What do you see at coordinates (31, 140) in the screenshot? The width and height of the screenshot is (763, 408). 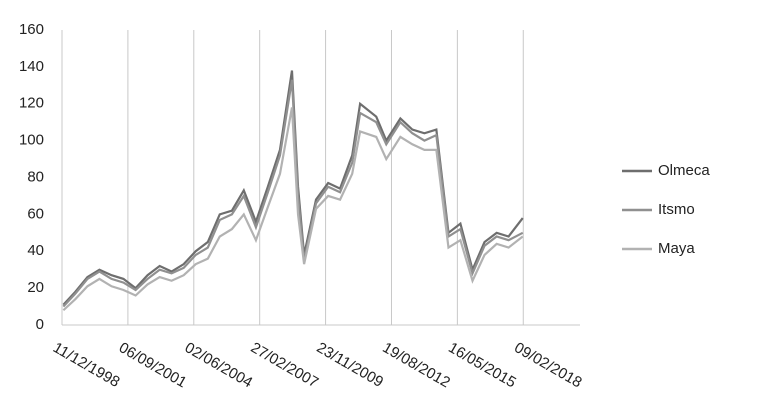 I see `y-tick-label: 100` at bounding box center [31, 140].